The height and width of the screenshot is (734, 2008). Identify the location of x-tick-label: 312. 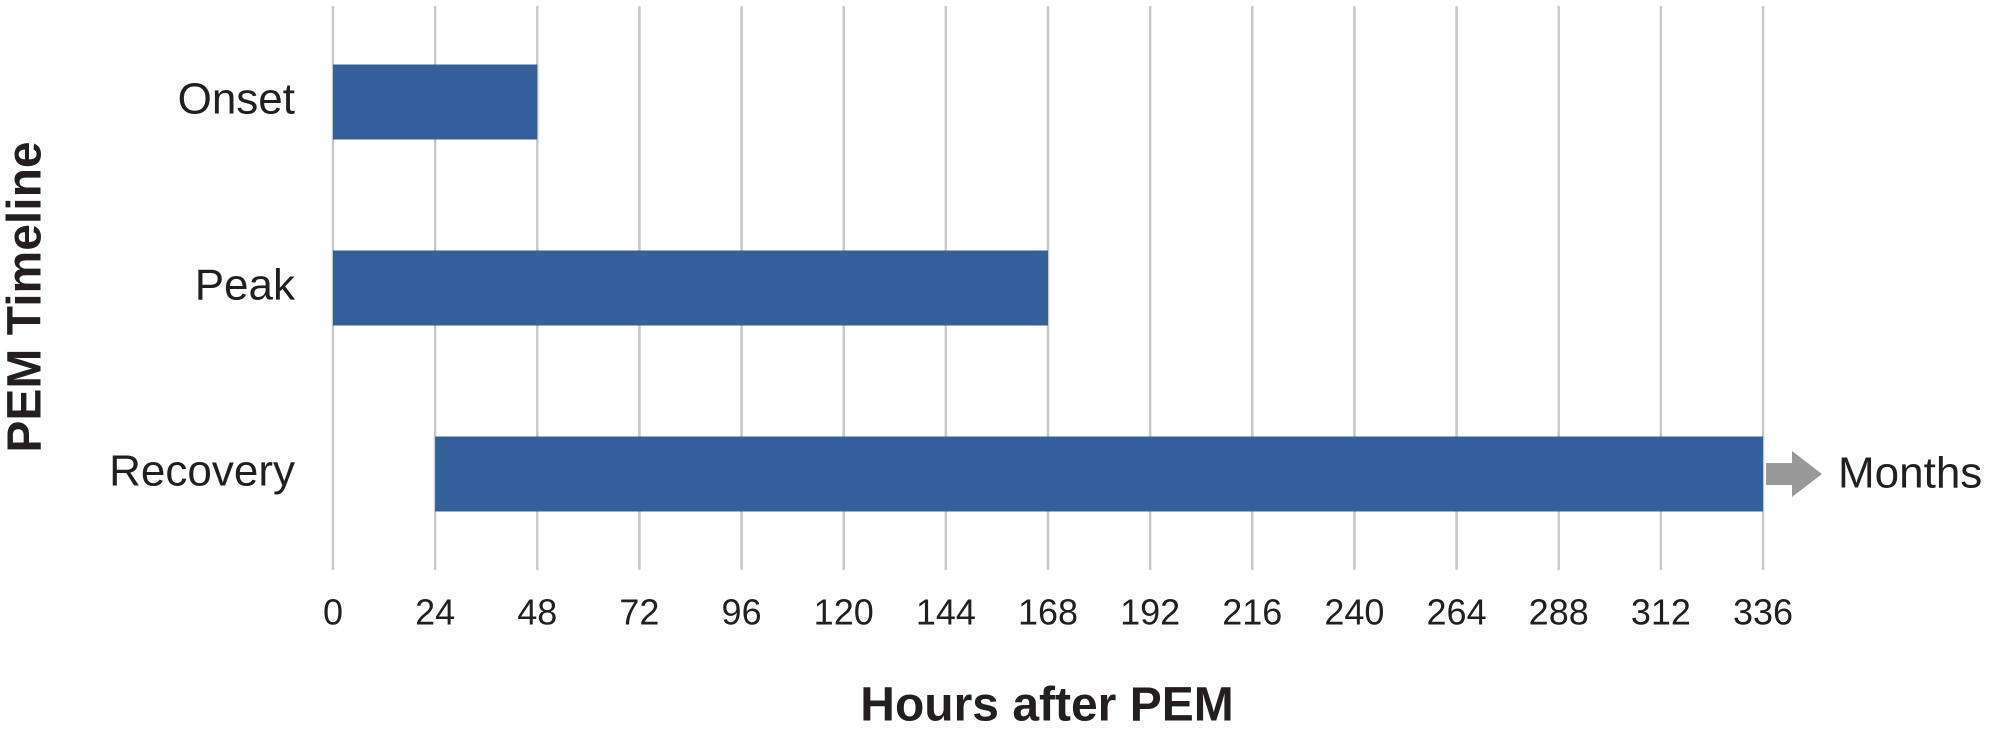
(1661, 612).